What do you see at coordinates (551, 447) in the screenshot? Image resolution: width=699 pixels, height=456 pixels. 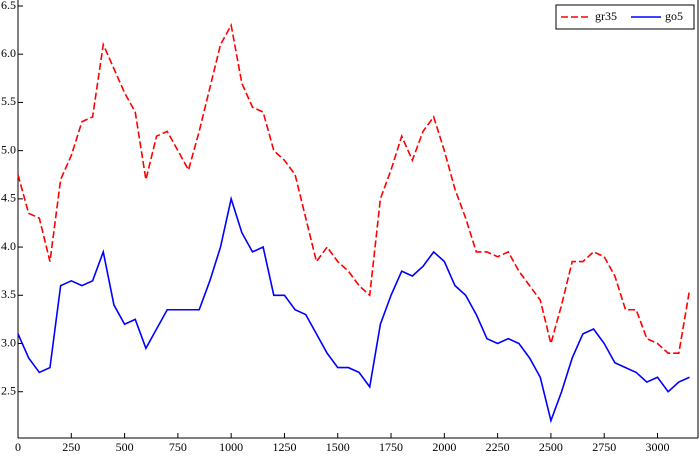 I see `x-tick-label: 2500` at bounding box center [551, 447].